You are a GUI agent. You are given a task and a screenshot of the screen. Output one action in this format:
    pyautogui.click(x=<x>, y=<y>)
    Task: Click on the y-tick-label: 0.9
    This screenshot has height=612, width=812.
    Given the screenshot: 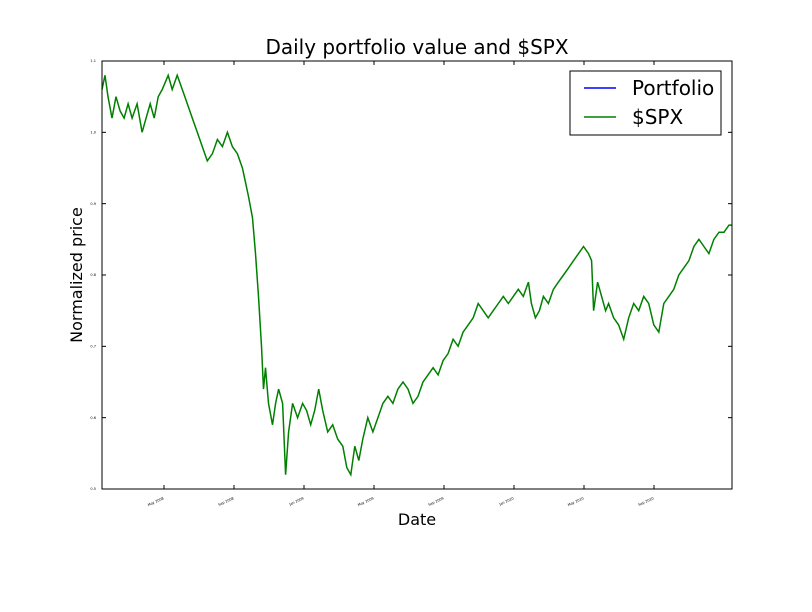 What is the action you would take?
    pyautogui.click(x=93, y=204)
    